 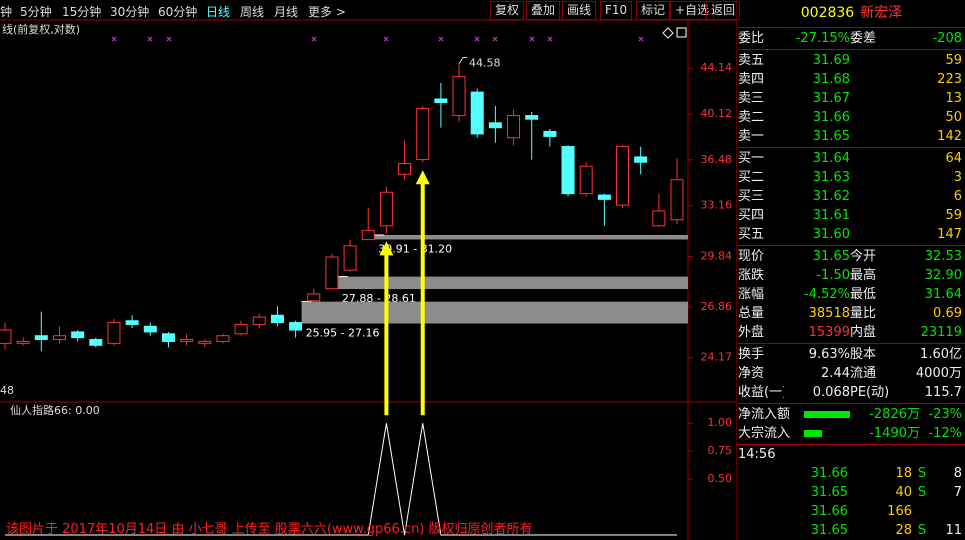 What do you see at coordinates (851, 215) in the screenshot?
I see `quote-row: 买四 31.61 59` at bounding box center [851, 215].